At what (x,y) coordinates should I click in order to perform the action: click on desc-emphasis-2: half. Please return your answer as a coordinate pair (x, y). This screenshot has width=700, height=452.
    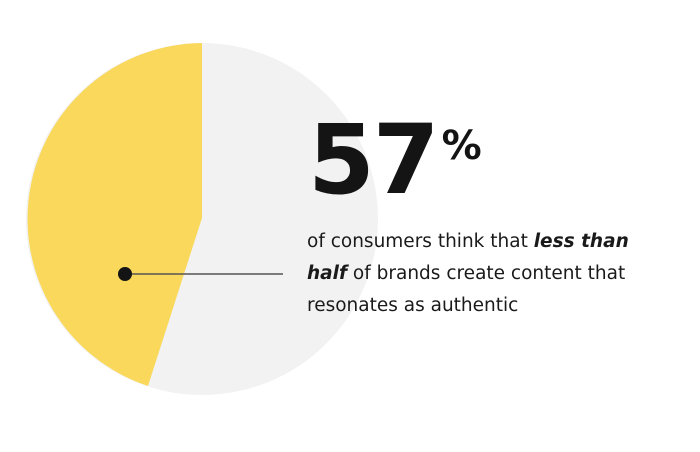
    Looking at the image, I should click on (327, 273).